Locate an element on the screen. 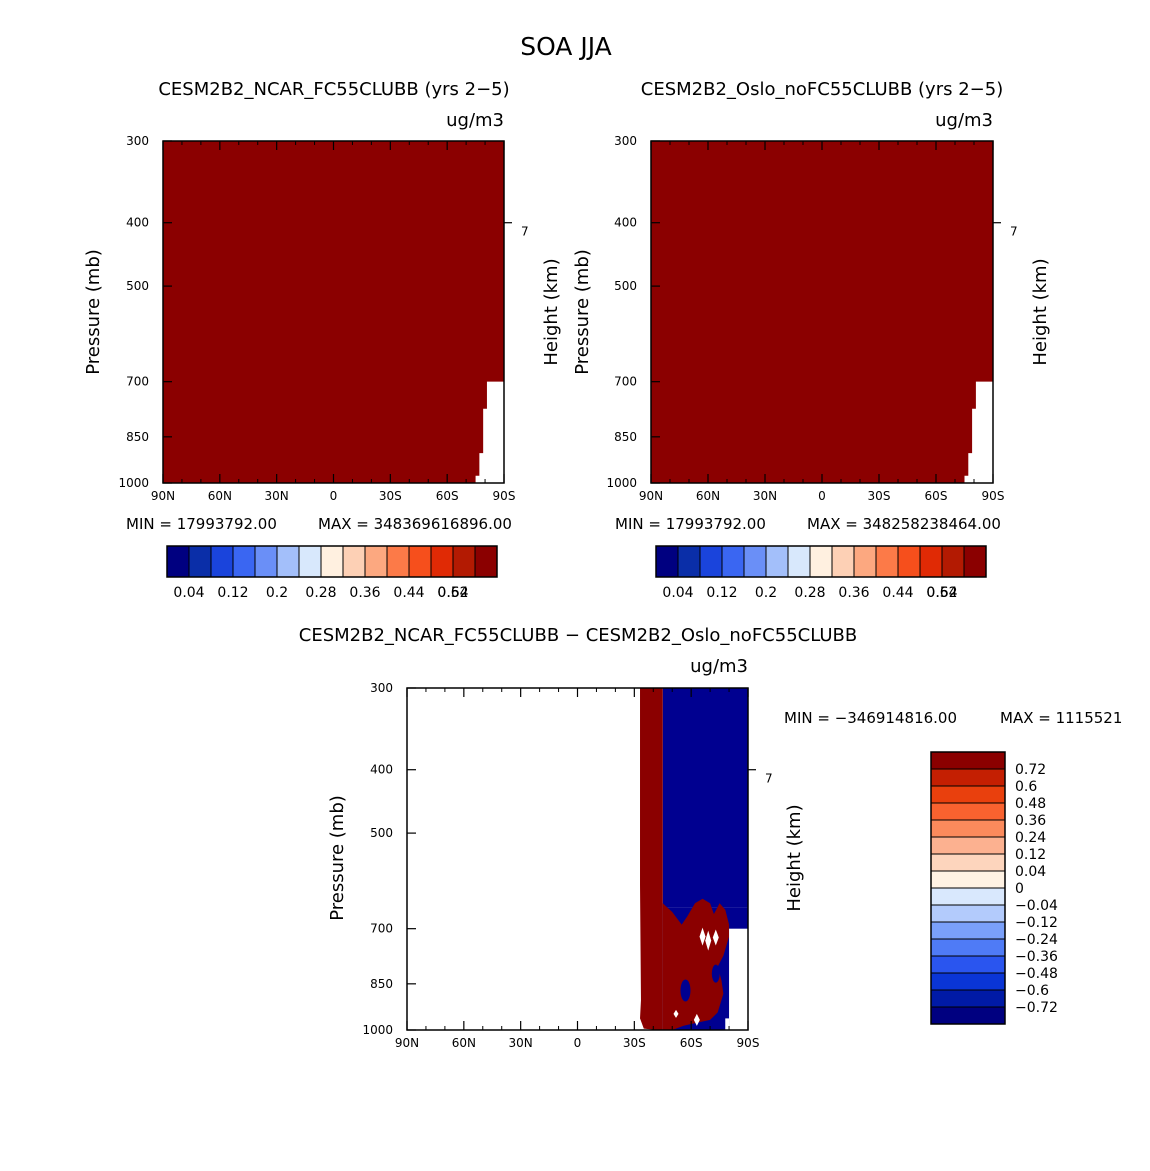  panel-2-xtick-label: 60S is located at coordinates (691, 1043).